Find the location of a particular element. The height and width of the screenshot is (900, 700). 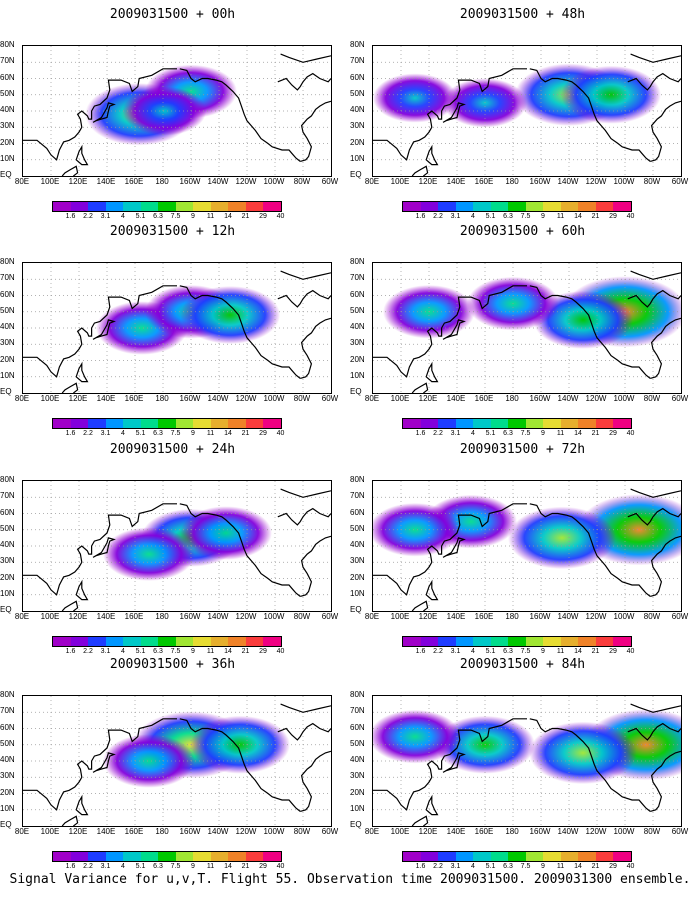

colorbar-label: 11 is located at coordinates (560, 433).